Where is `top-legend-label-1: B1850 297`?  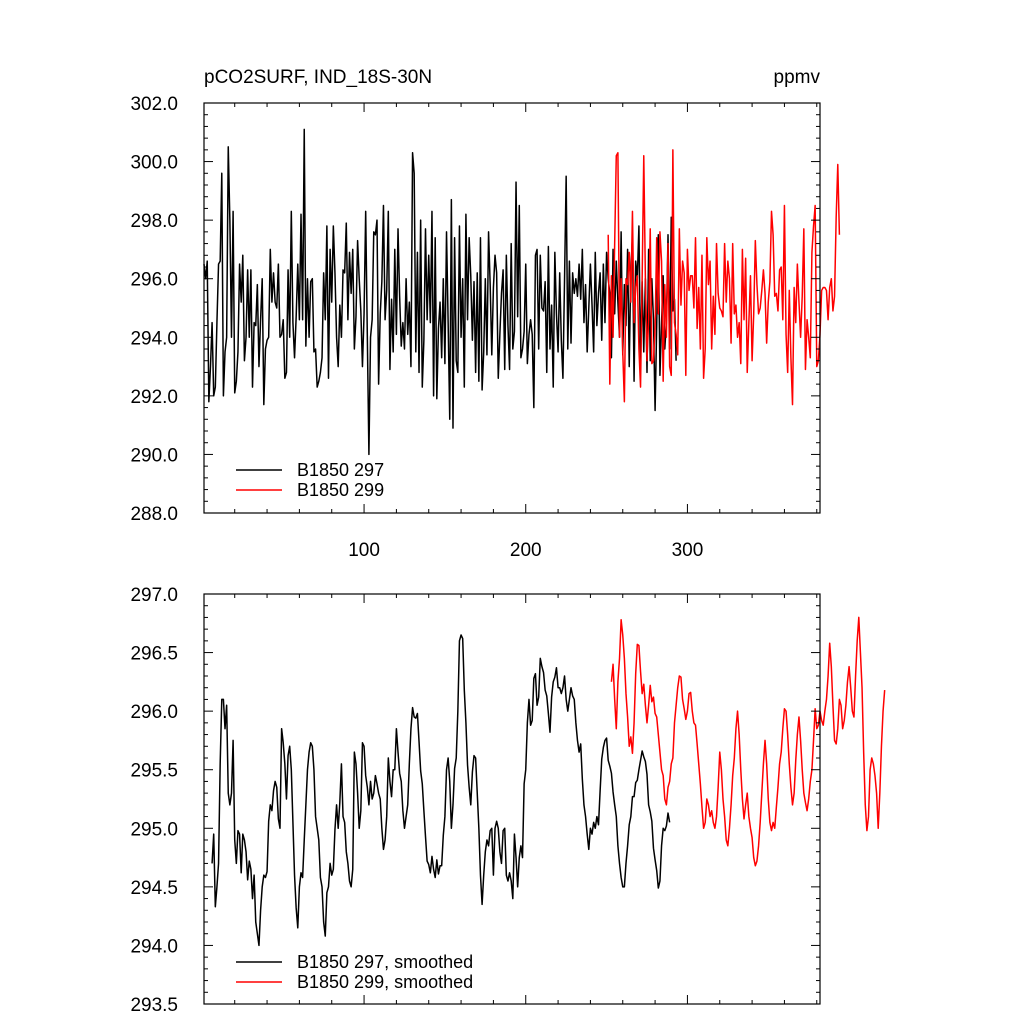 top-legend-label-1: B1850 297 is located at coordinates (340, 470).